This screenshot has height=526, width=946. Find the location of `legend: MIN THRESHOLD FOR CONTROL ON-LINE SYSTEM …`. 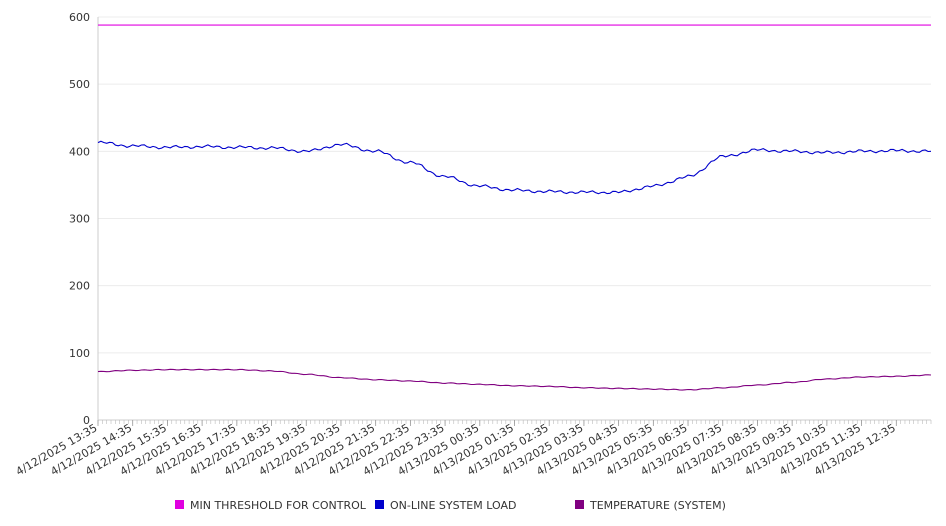

legend: MIN THRESHOLD FOR CONTROL ON-LINE SYSTEM … is located at coordinates (450, 505).